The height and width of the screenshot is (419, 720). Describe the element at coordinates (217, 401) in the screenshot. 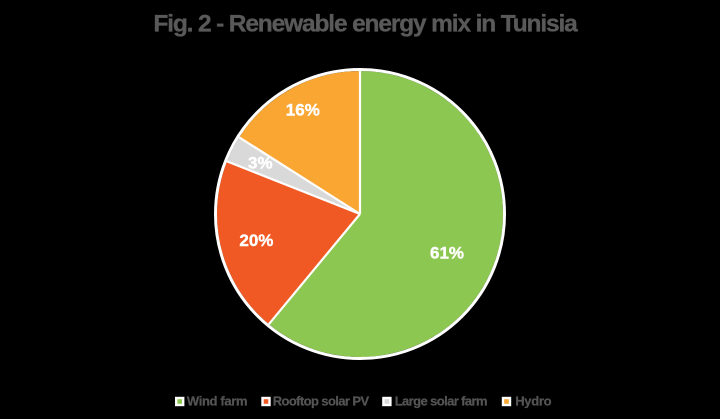

I see `svg-text: Wind farm` at that location.